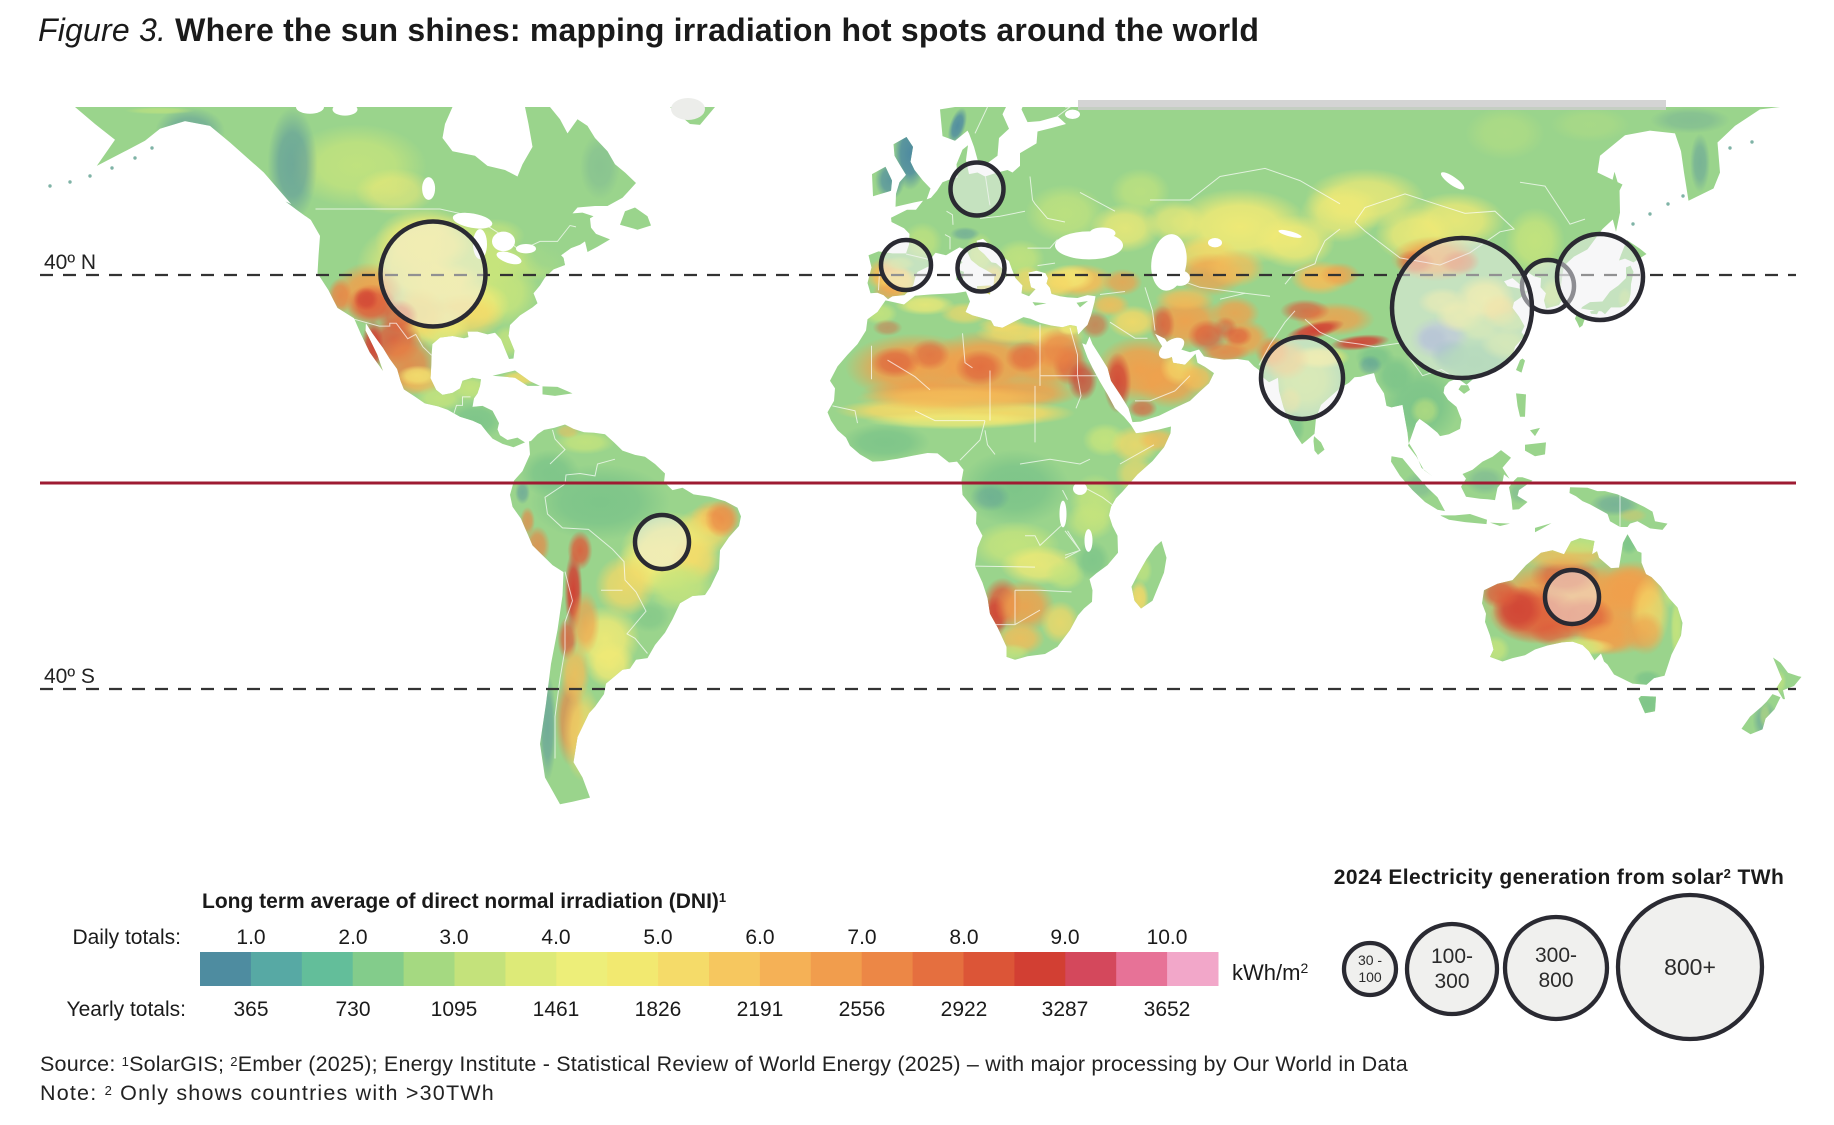 The height and width of the screenshot is (1125, 1834). I want to click on svg-text: 100, so click(1370, 977).